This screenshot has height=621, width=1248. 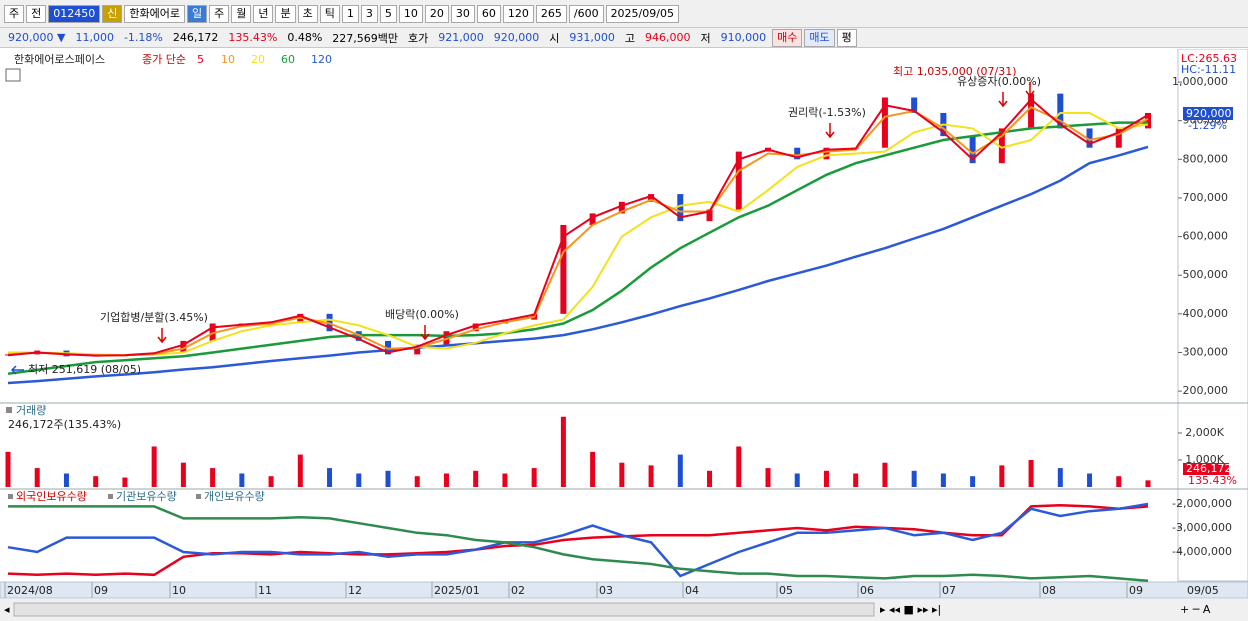 I want to click on current-change: -1.29%, so click(x=1207, y=125).